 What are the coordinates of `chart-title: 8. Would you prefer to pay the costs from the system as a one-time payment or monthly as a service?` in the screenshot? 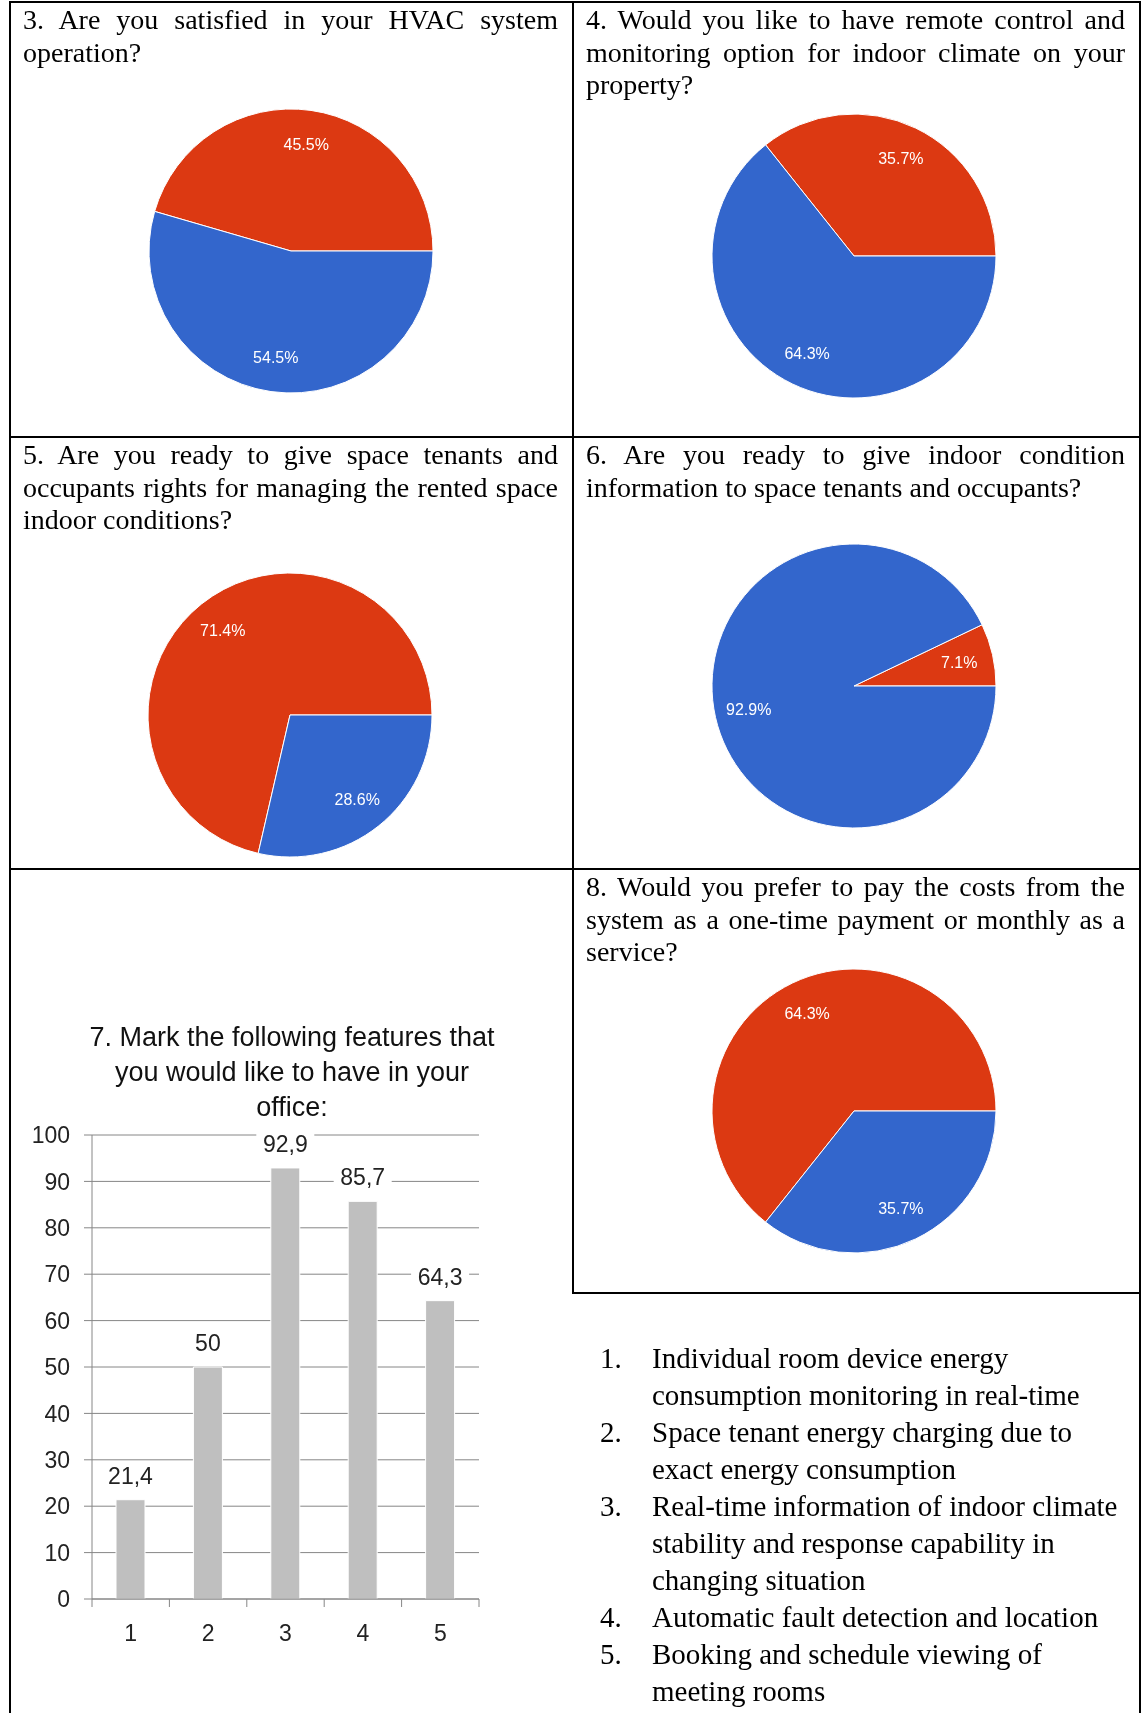 It's located at (855, 920).